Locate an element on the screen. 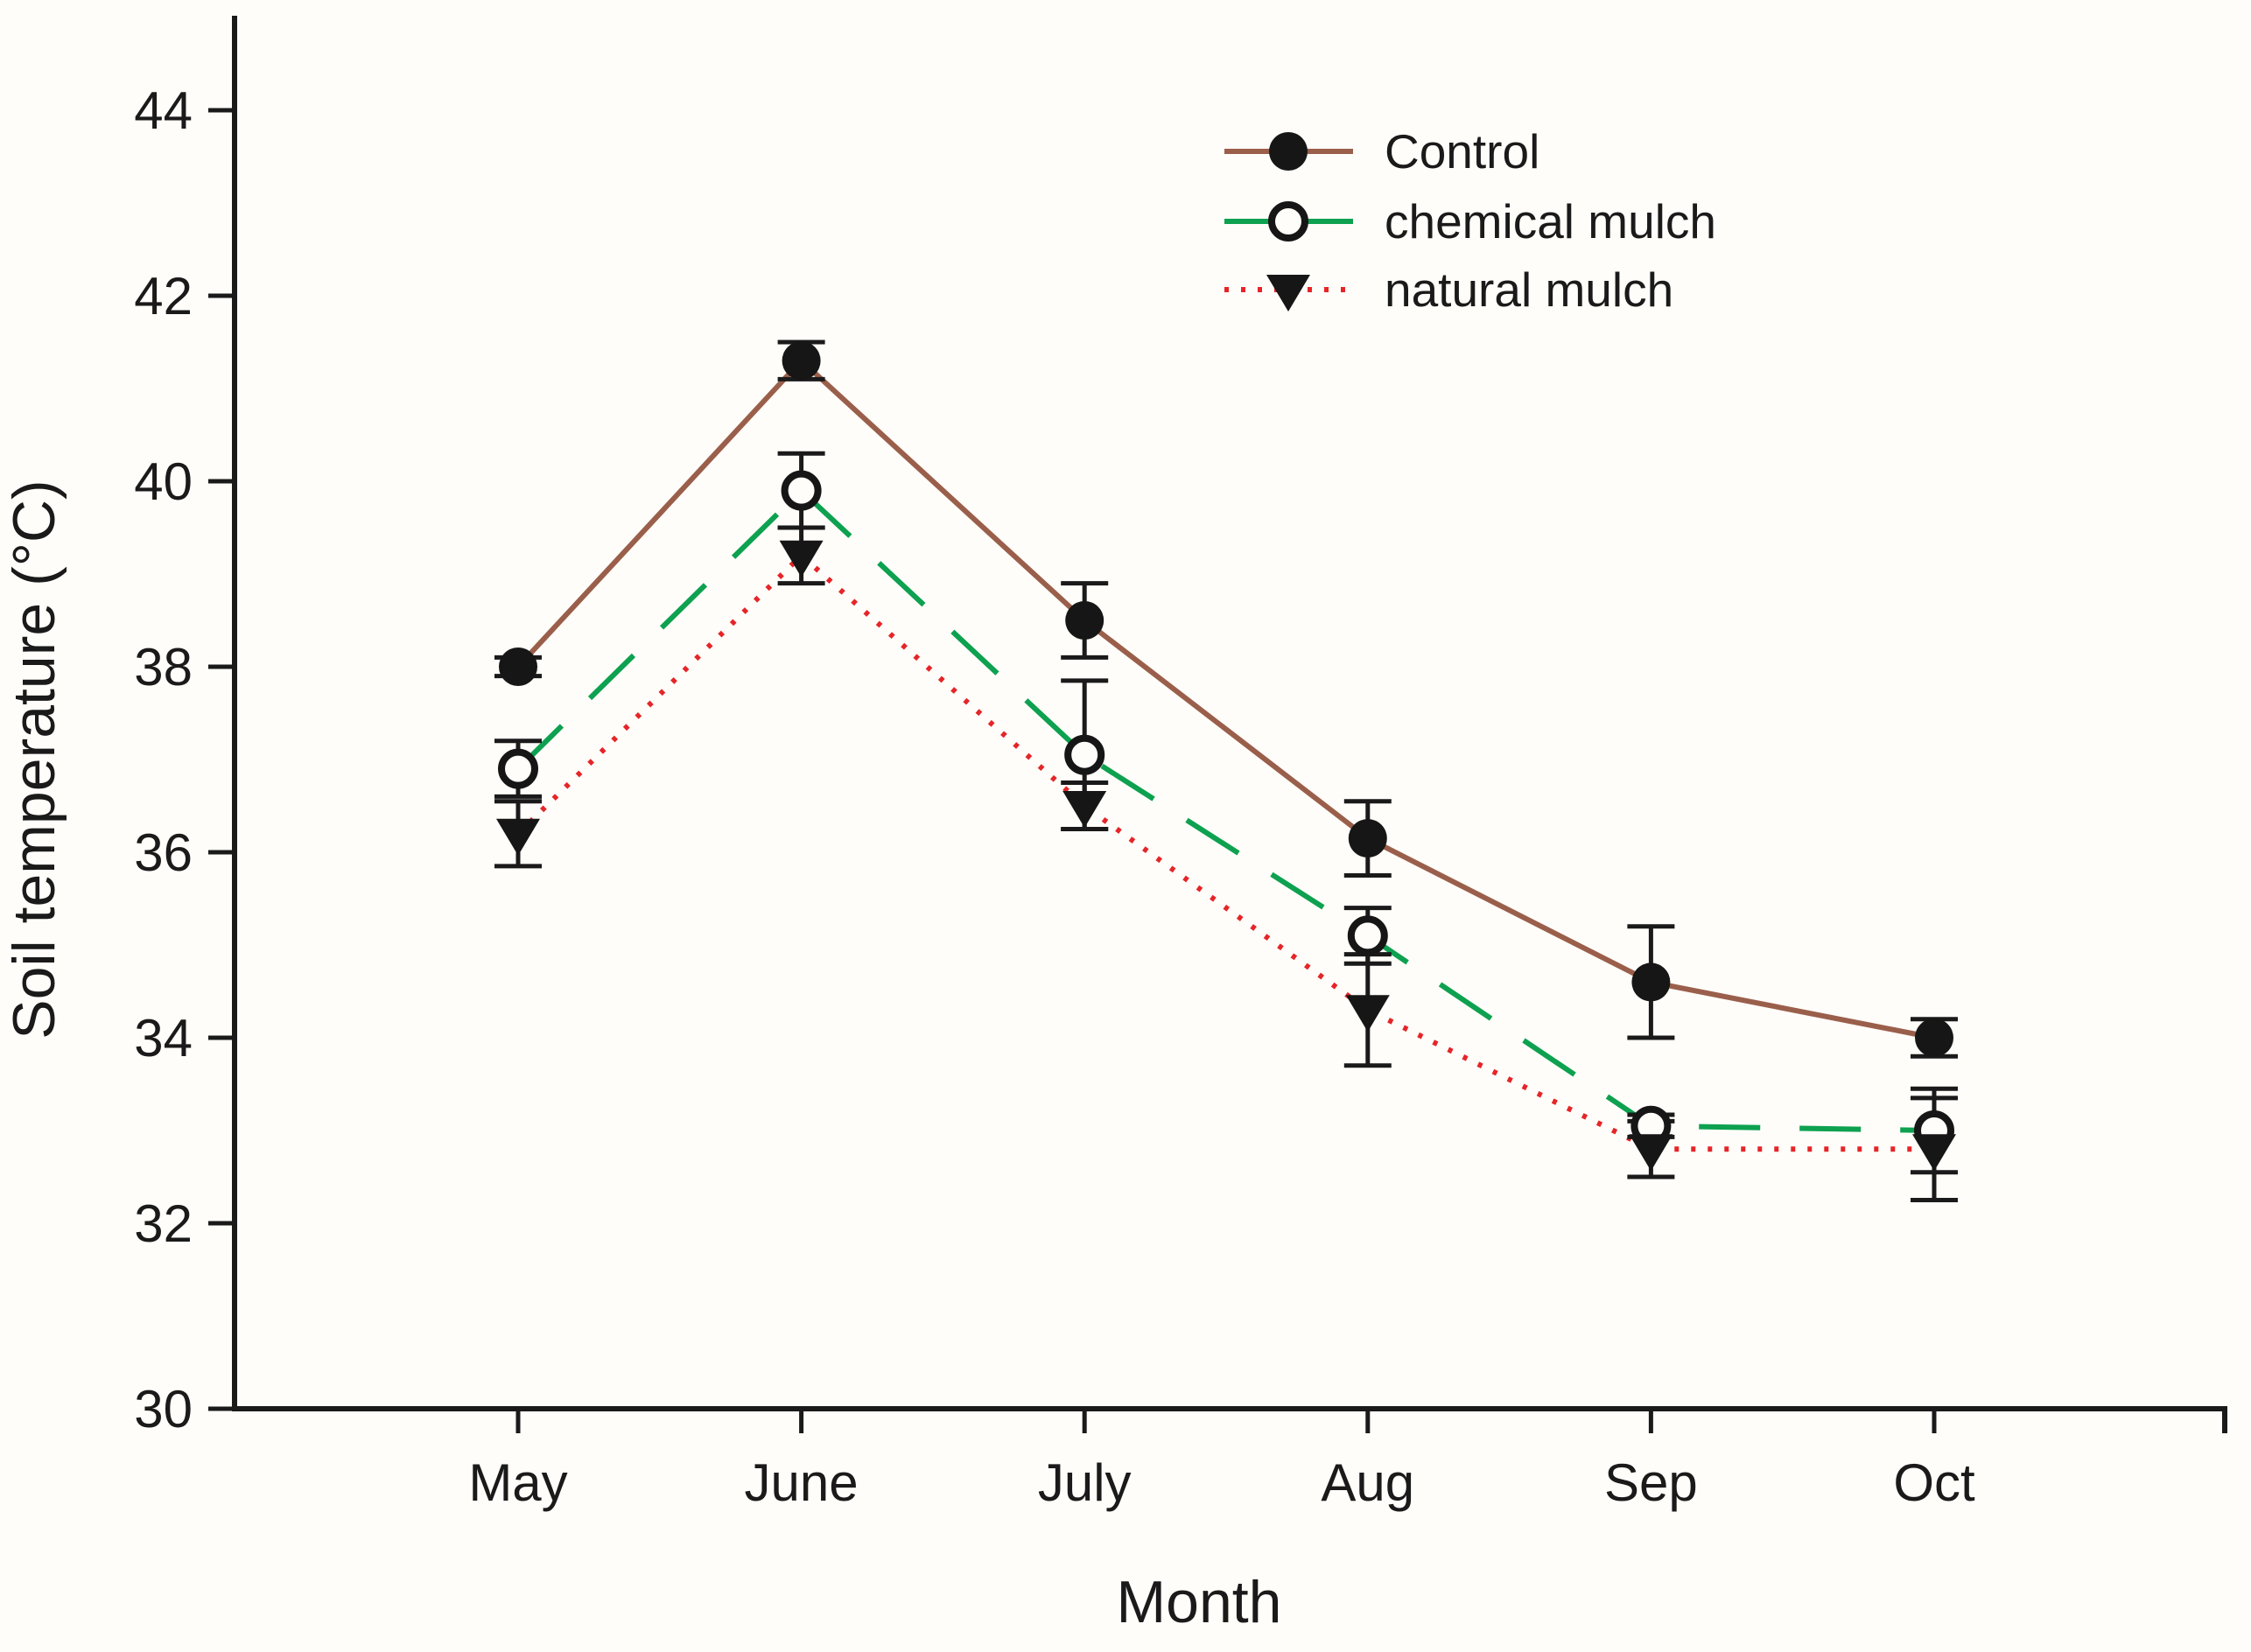  y-tick-label: 42 is located at coordinates (163, 296).